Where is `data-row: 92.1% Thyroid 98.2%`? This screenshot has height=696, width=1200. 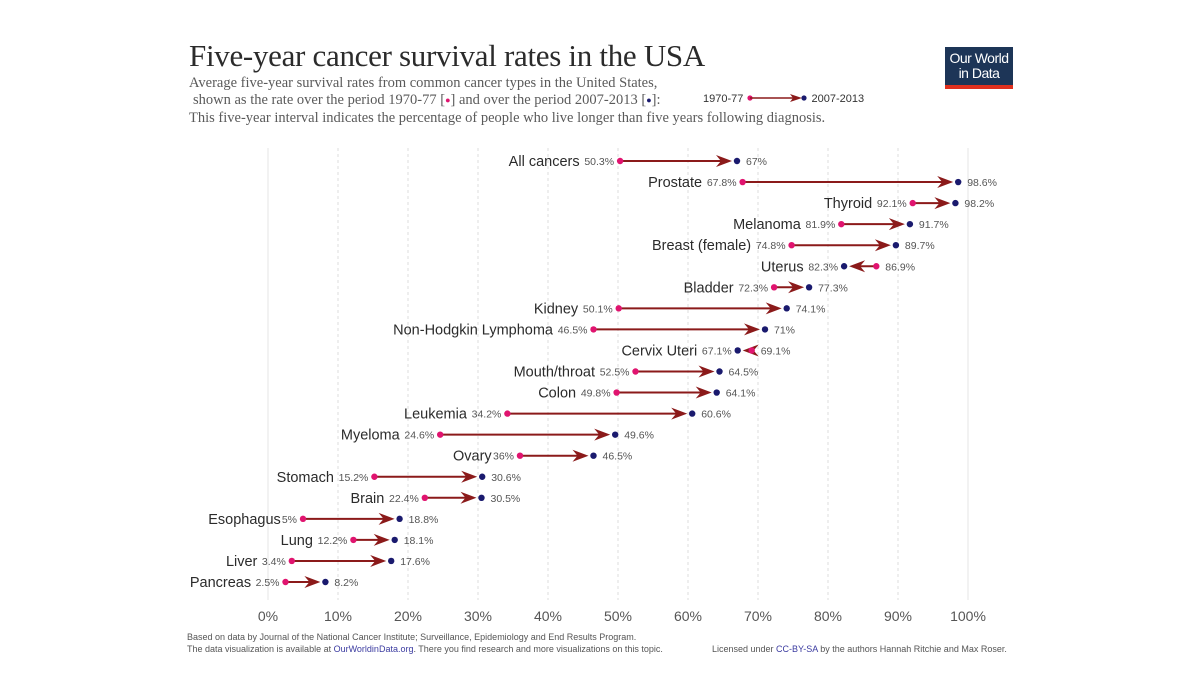 data-row: 92.1% Thyroid 98.2% is located at coordinates (909, 204).